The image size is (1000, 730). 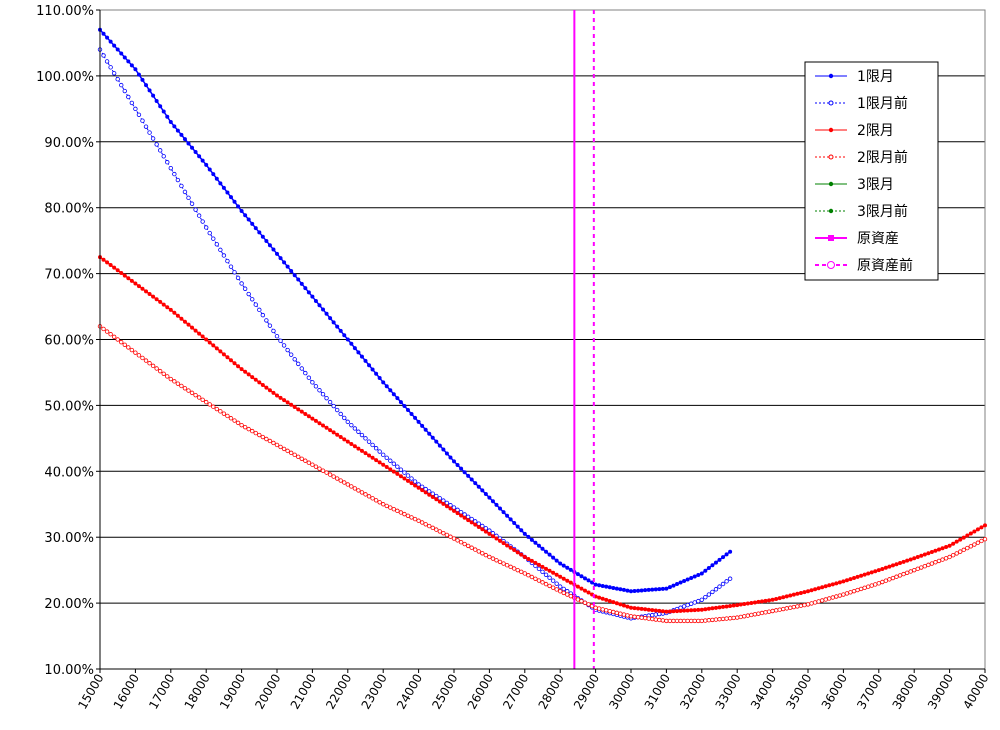 What do you see at coordinates (267, 692) in the screenshot?
I see `x-tick-label: 20000` at bounding box center [267, 692].